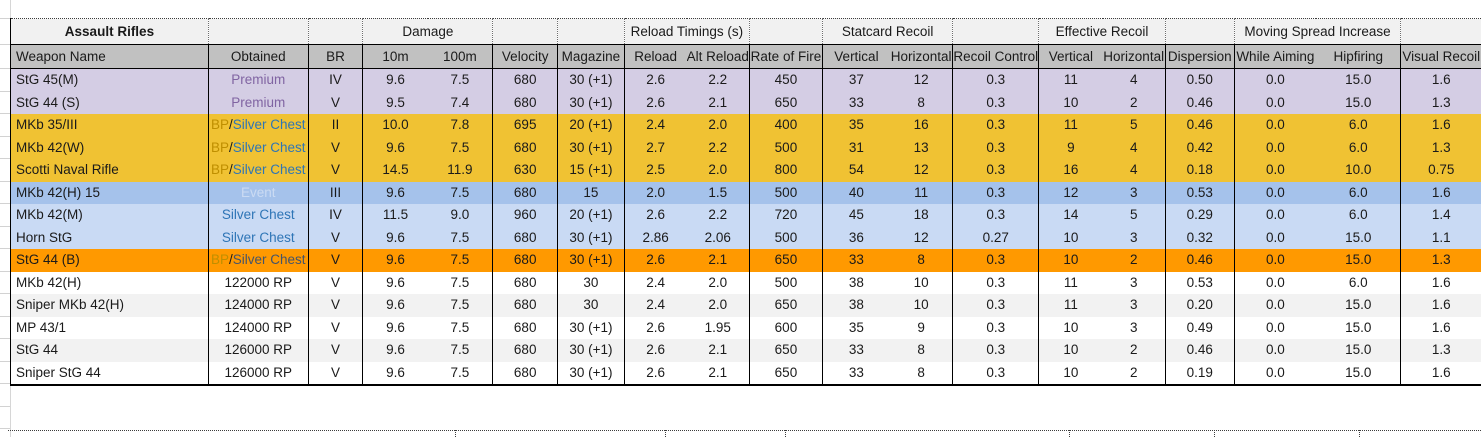 The width and height of the screenshot is (1481, 437). What do you see at coordinates (460, 125) in the screenshot?
I see `cell-damage-100m: 7.8` at bounding box center [460, 125].